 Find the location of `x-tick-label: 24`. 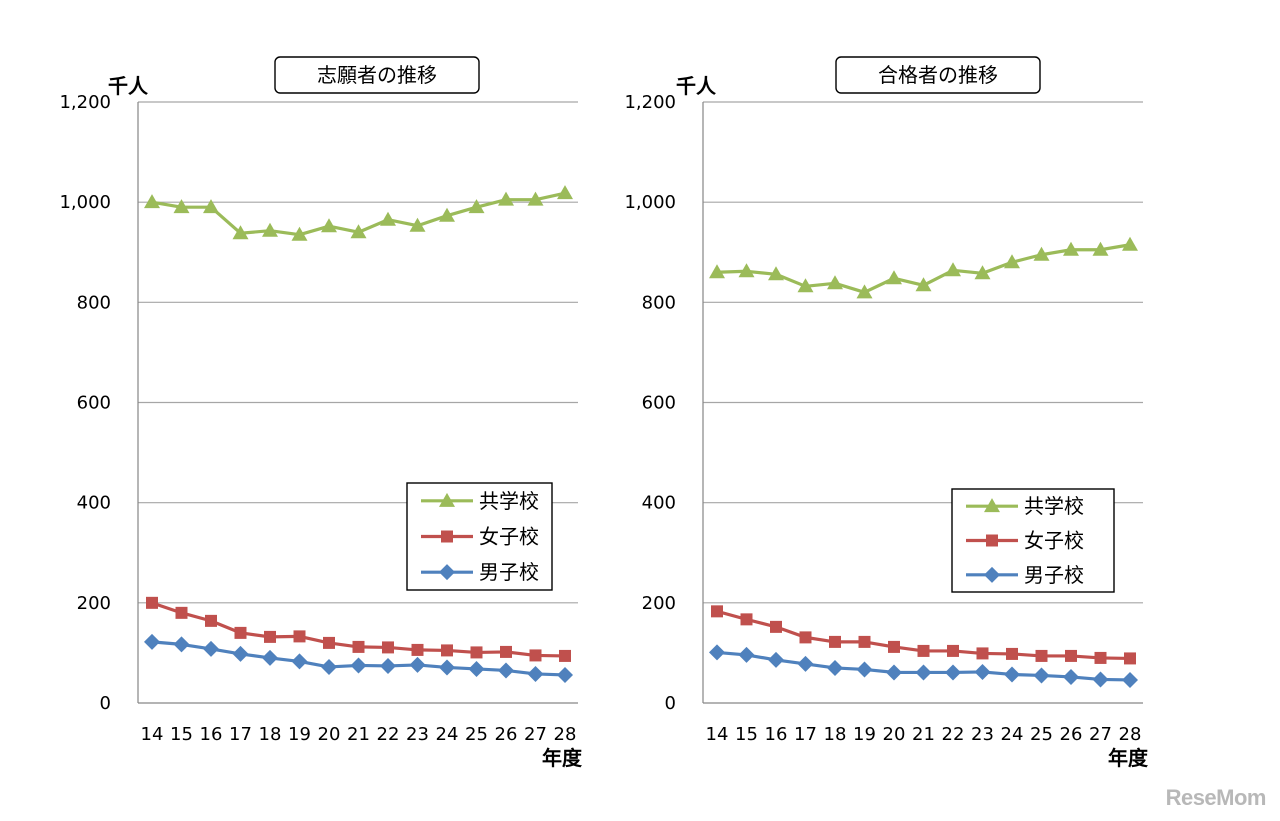

x-tick-label: 24 is located at coordinates (1012, 734).